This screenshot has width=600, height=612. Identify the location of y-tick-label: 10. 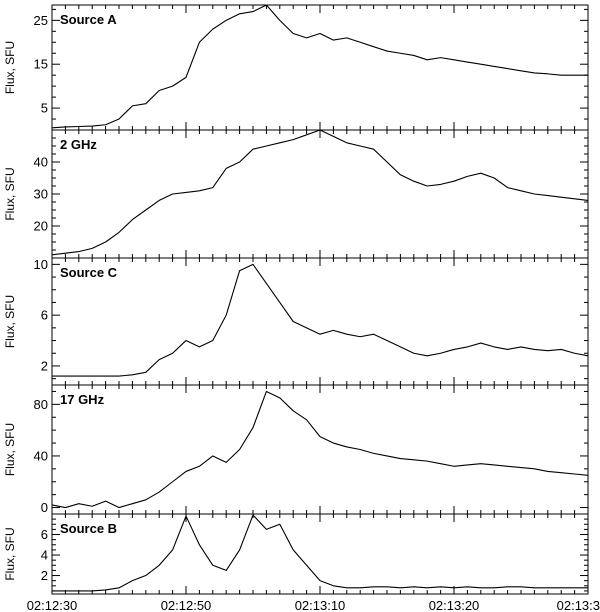
(41, 264).